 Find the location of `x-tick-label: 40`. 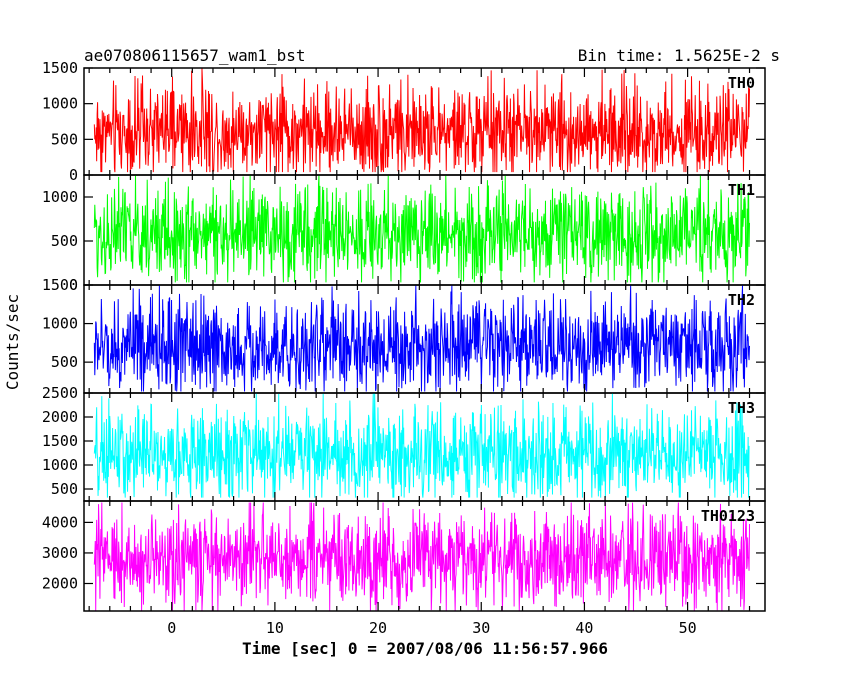

x-tick-label: 40 is located at coordinates (584, 628).